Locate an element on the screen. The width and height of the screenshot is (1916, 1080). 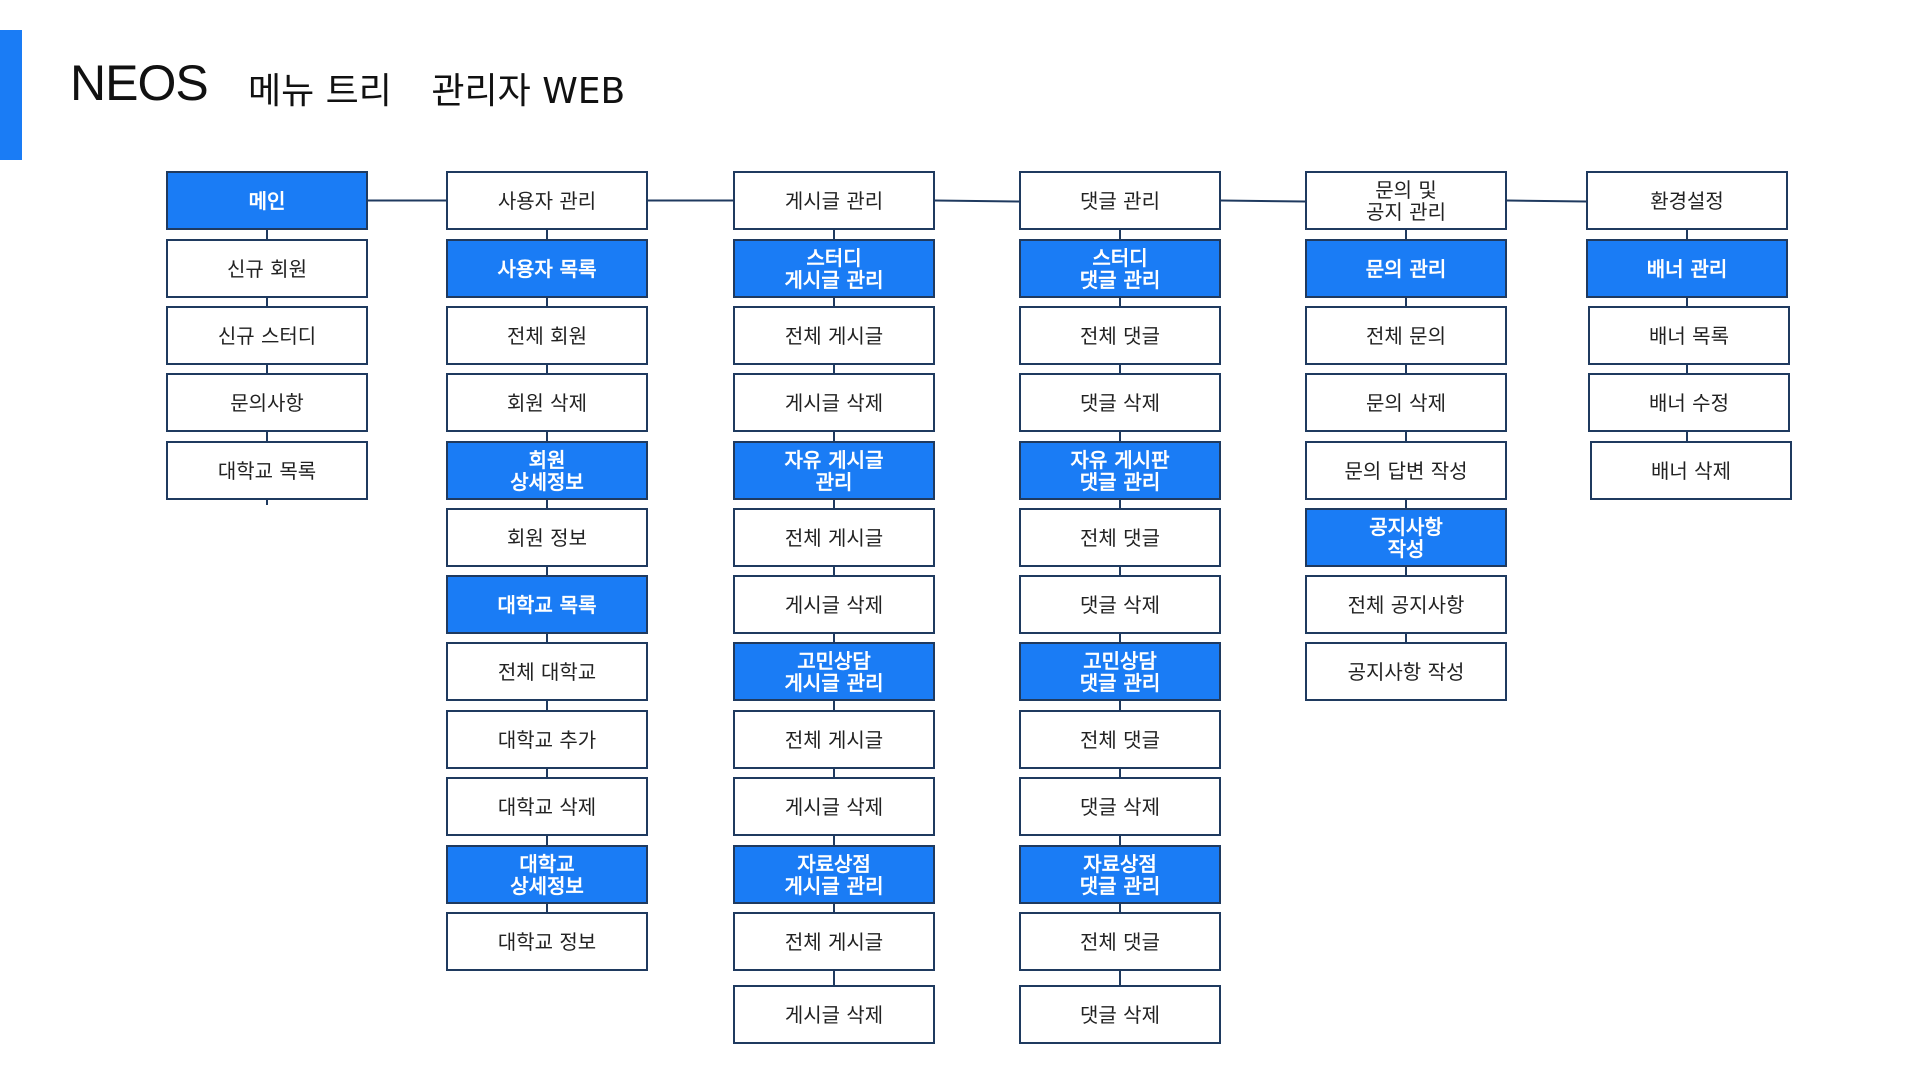
menu-group-node: 대학교 상세정보 is located at coordinates (547, 874).